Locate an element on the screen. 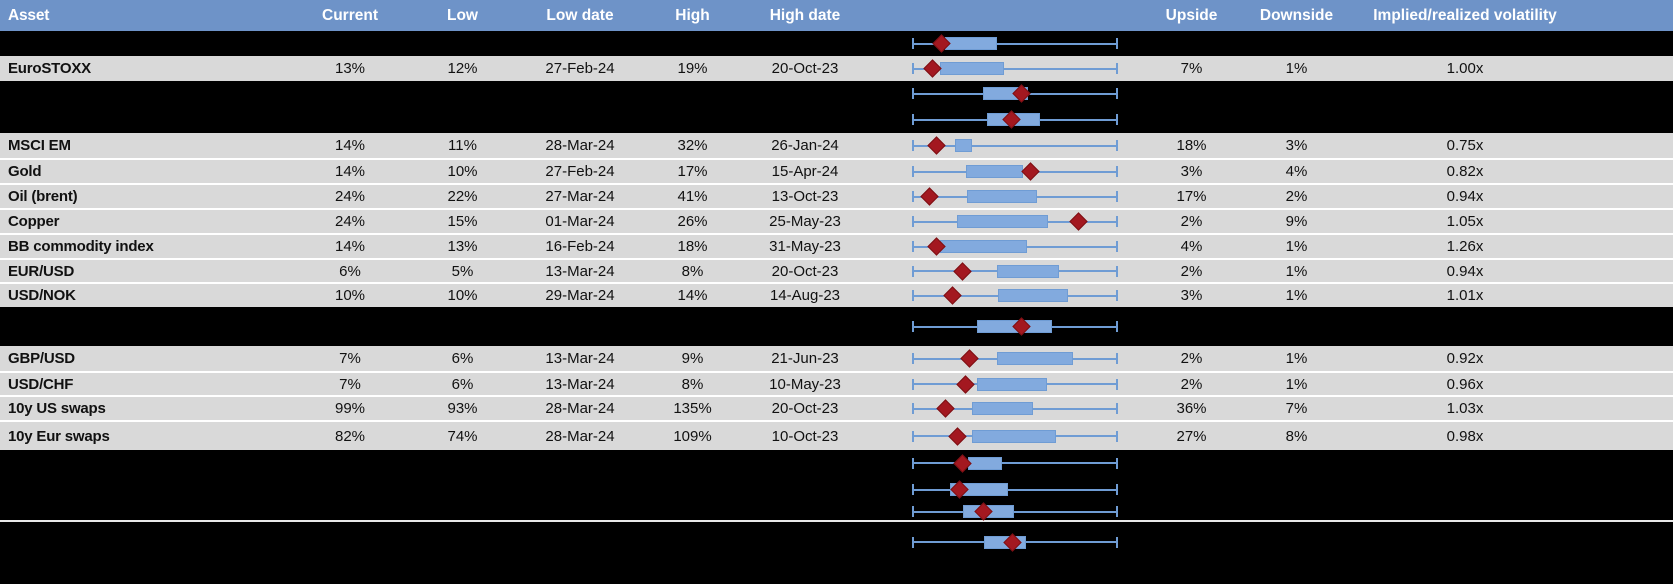 The height and width of the screenshot is (584, 1673). cell-high: 32% is located at coordinates (692, 145).